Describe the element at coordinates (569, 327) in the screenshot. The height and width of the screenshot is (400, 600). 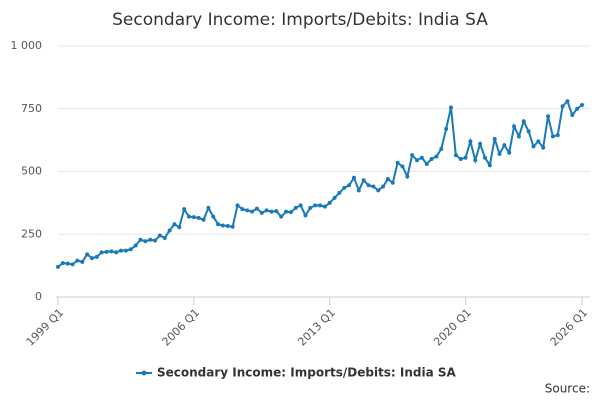
I see `x-tick-label: 2026 Q1` at that location.